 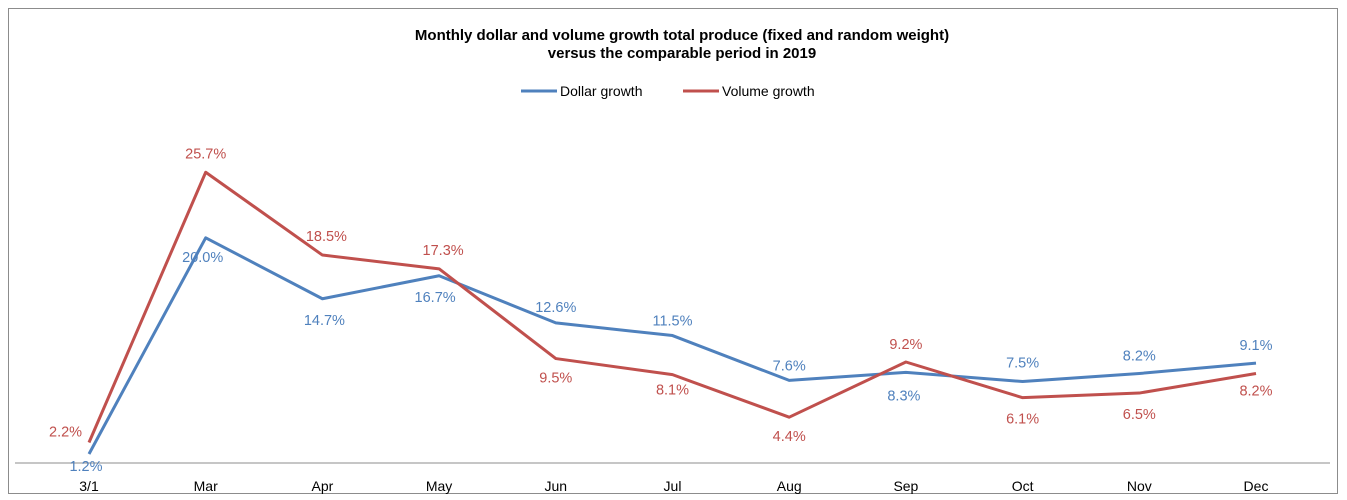 I want to click on data-label-volume-growth: 8.2%, so click(x=1255, y=392).